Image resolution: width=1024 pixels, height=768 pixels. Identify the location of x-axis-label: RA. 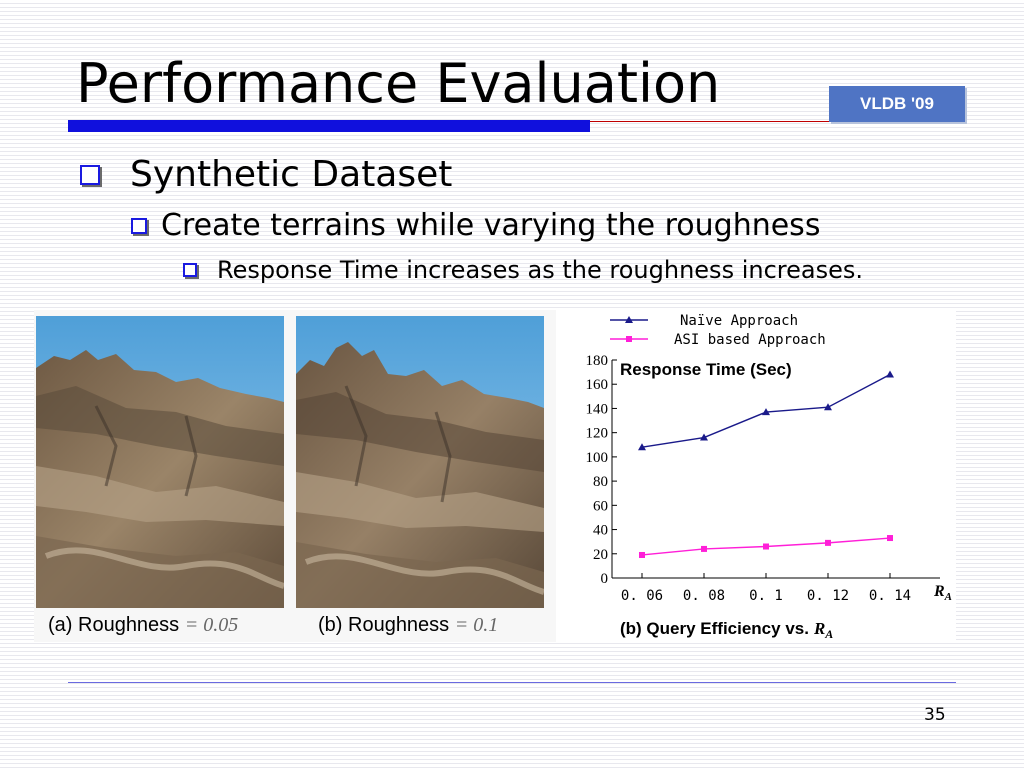
(942, 593).